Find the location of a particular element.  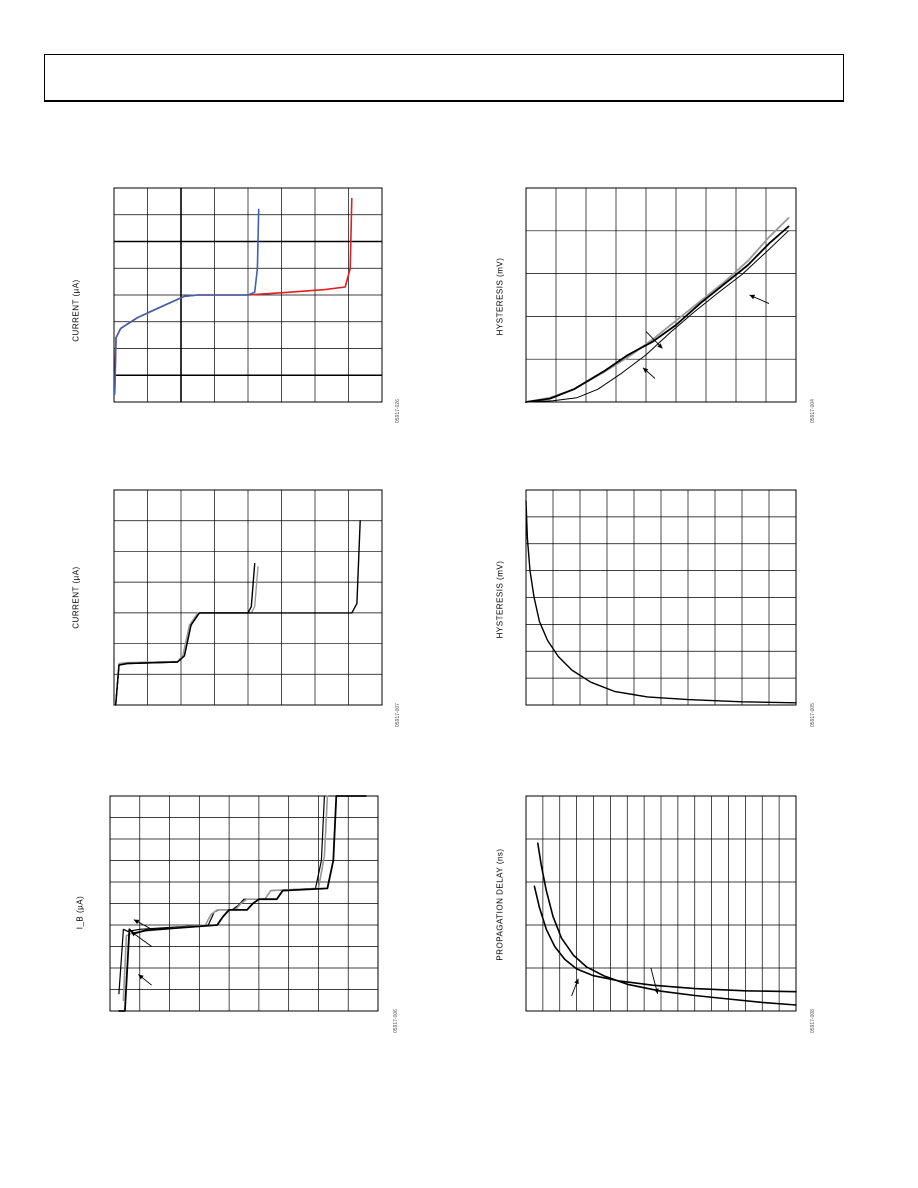

c2-frame is located at coordinates (661, 295).